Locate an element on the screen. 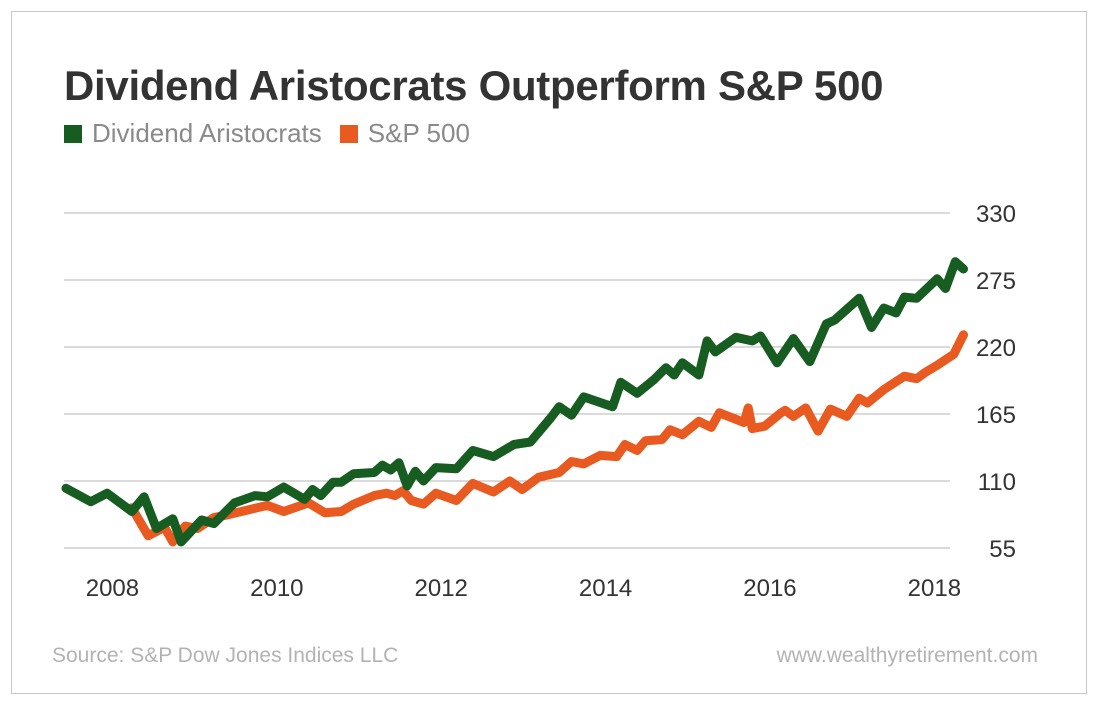 Image resolution: width=1100 pixels, height=714 pixels. legend-item-dividend-aristocrats: Dividend Aristocrats is located at coordinates (193, 133).